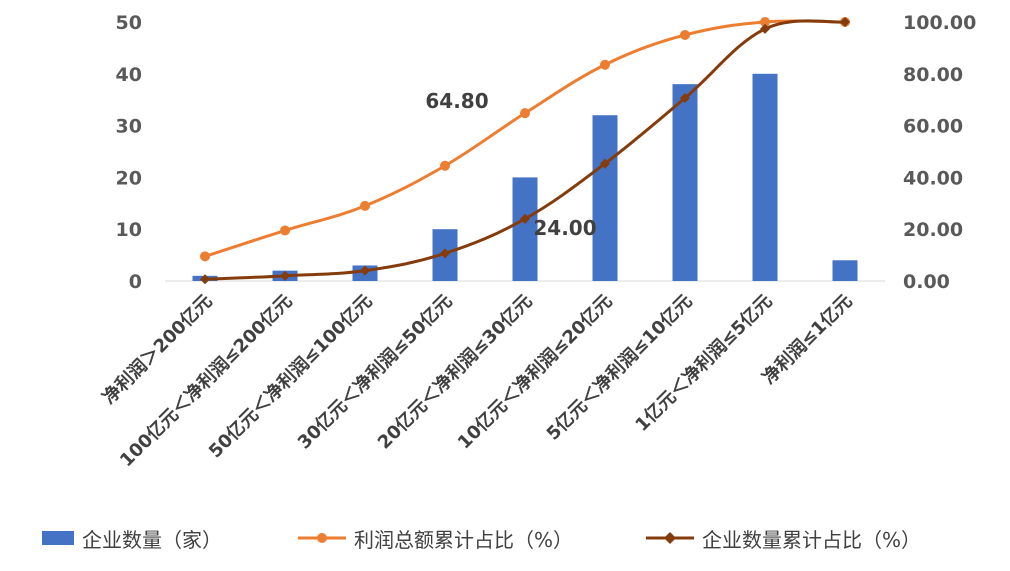 This screenshot has width=1010, height=571. Describe the element at coordinates (152, 539) in the screenshot. I see `legend-label: 企业数量（家）` at that location.